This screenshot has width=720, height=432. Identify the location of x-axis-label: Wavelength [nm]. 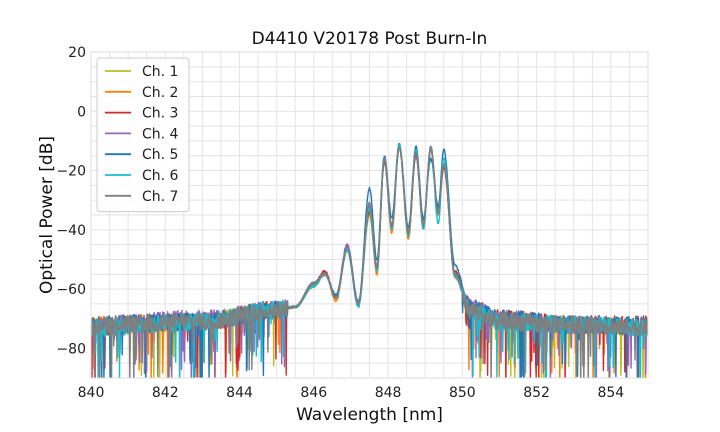
(369, 415).